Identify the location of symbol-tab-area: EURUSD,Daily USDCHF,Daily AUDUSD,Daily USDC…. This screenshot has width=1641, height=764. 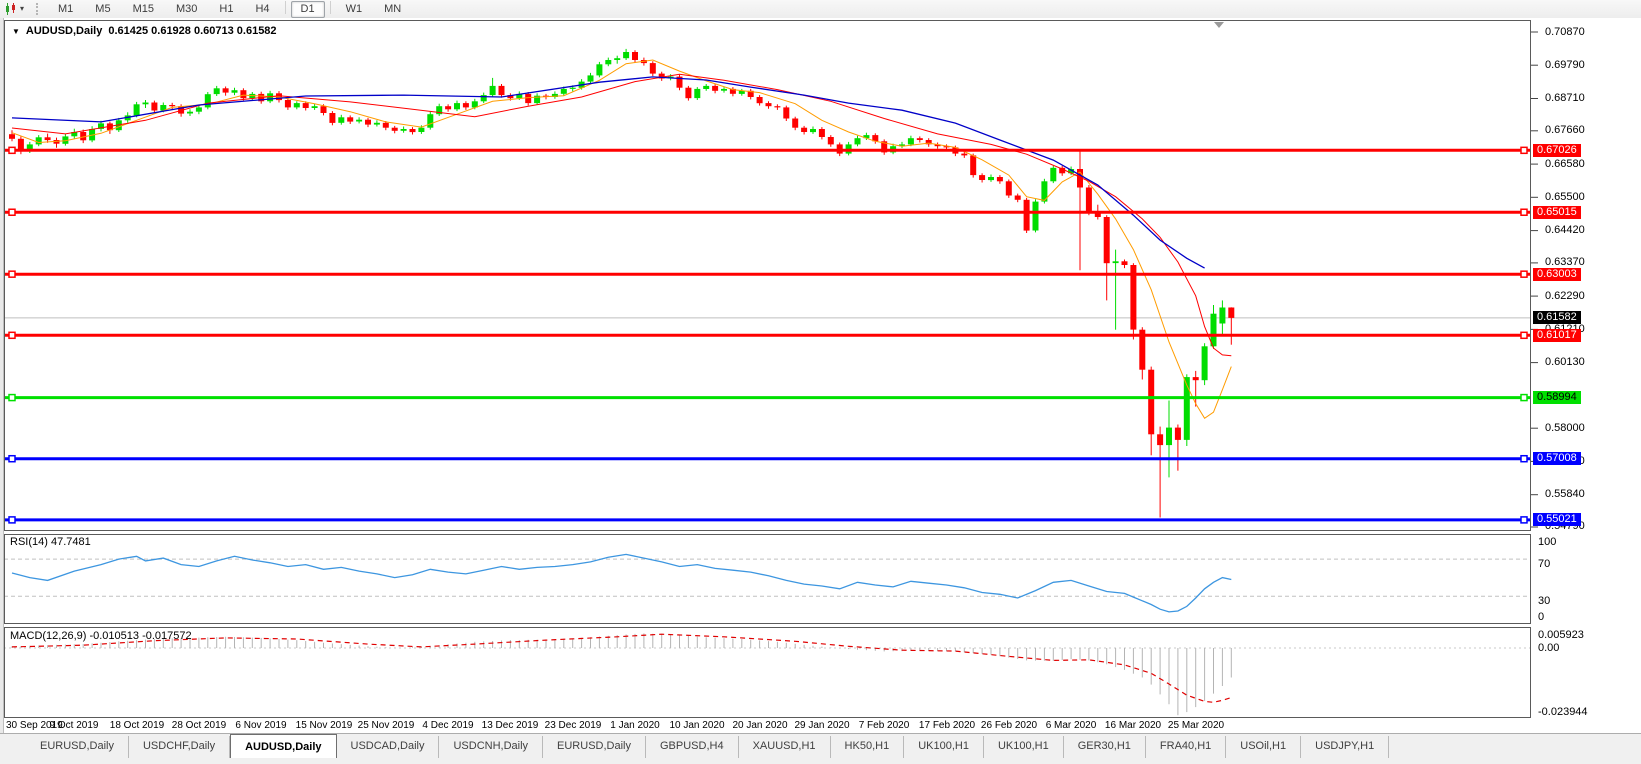
(820, 748).